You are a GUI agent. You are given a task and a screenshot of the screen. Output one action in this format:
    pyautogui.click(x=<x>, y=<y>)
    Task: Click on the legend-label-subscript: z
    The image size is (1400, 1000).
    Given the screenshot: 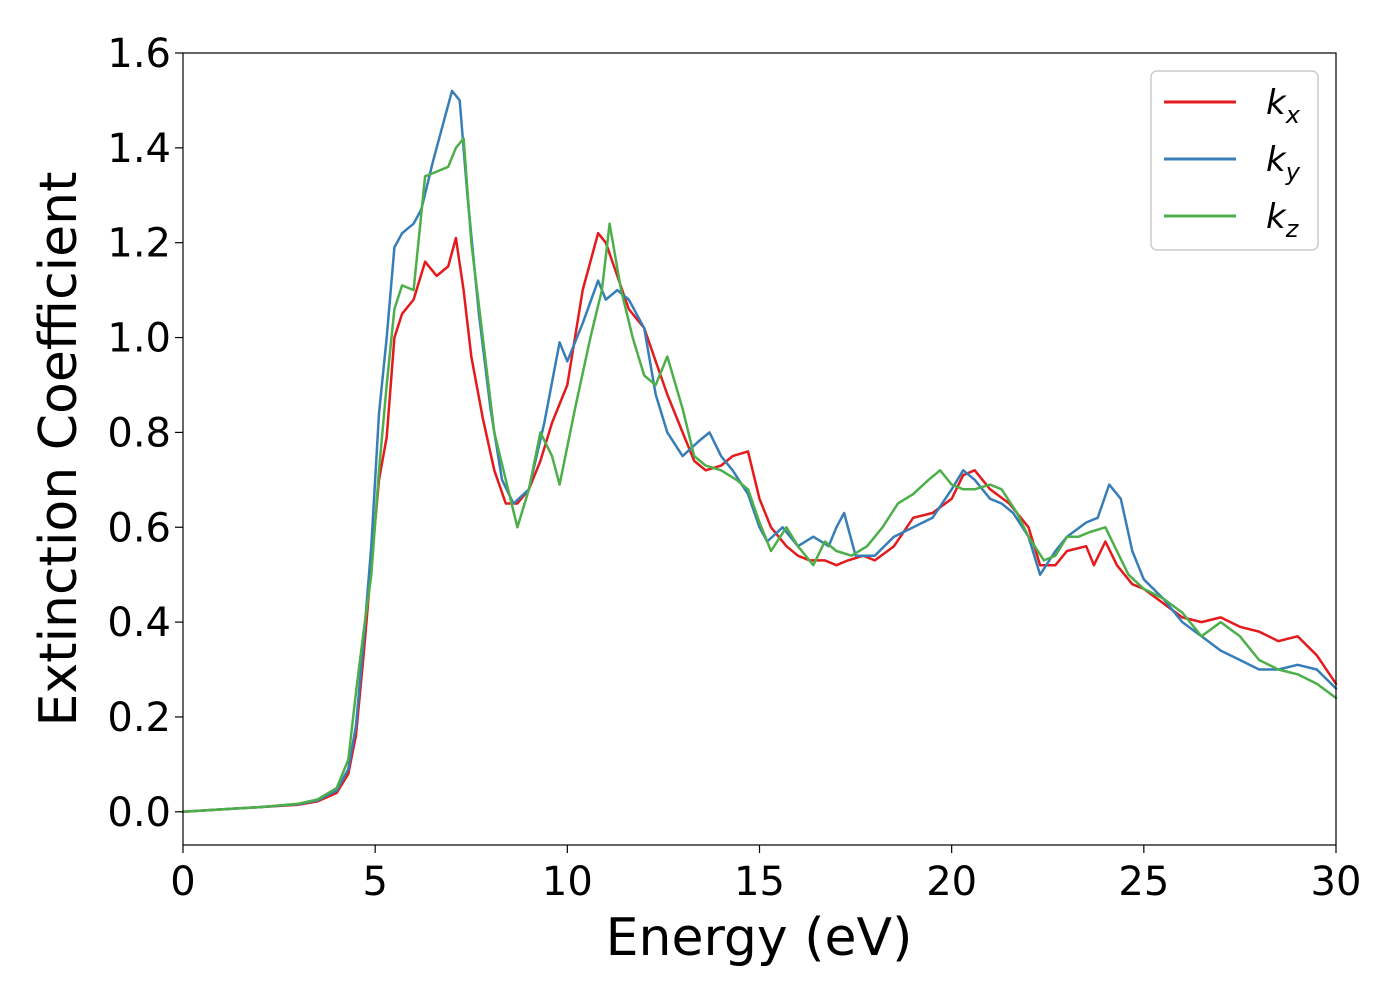 What is the action you would take?
    pyautogui.click(x=1292, y=229)
    